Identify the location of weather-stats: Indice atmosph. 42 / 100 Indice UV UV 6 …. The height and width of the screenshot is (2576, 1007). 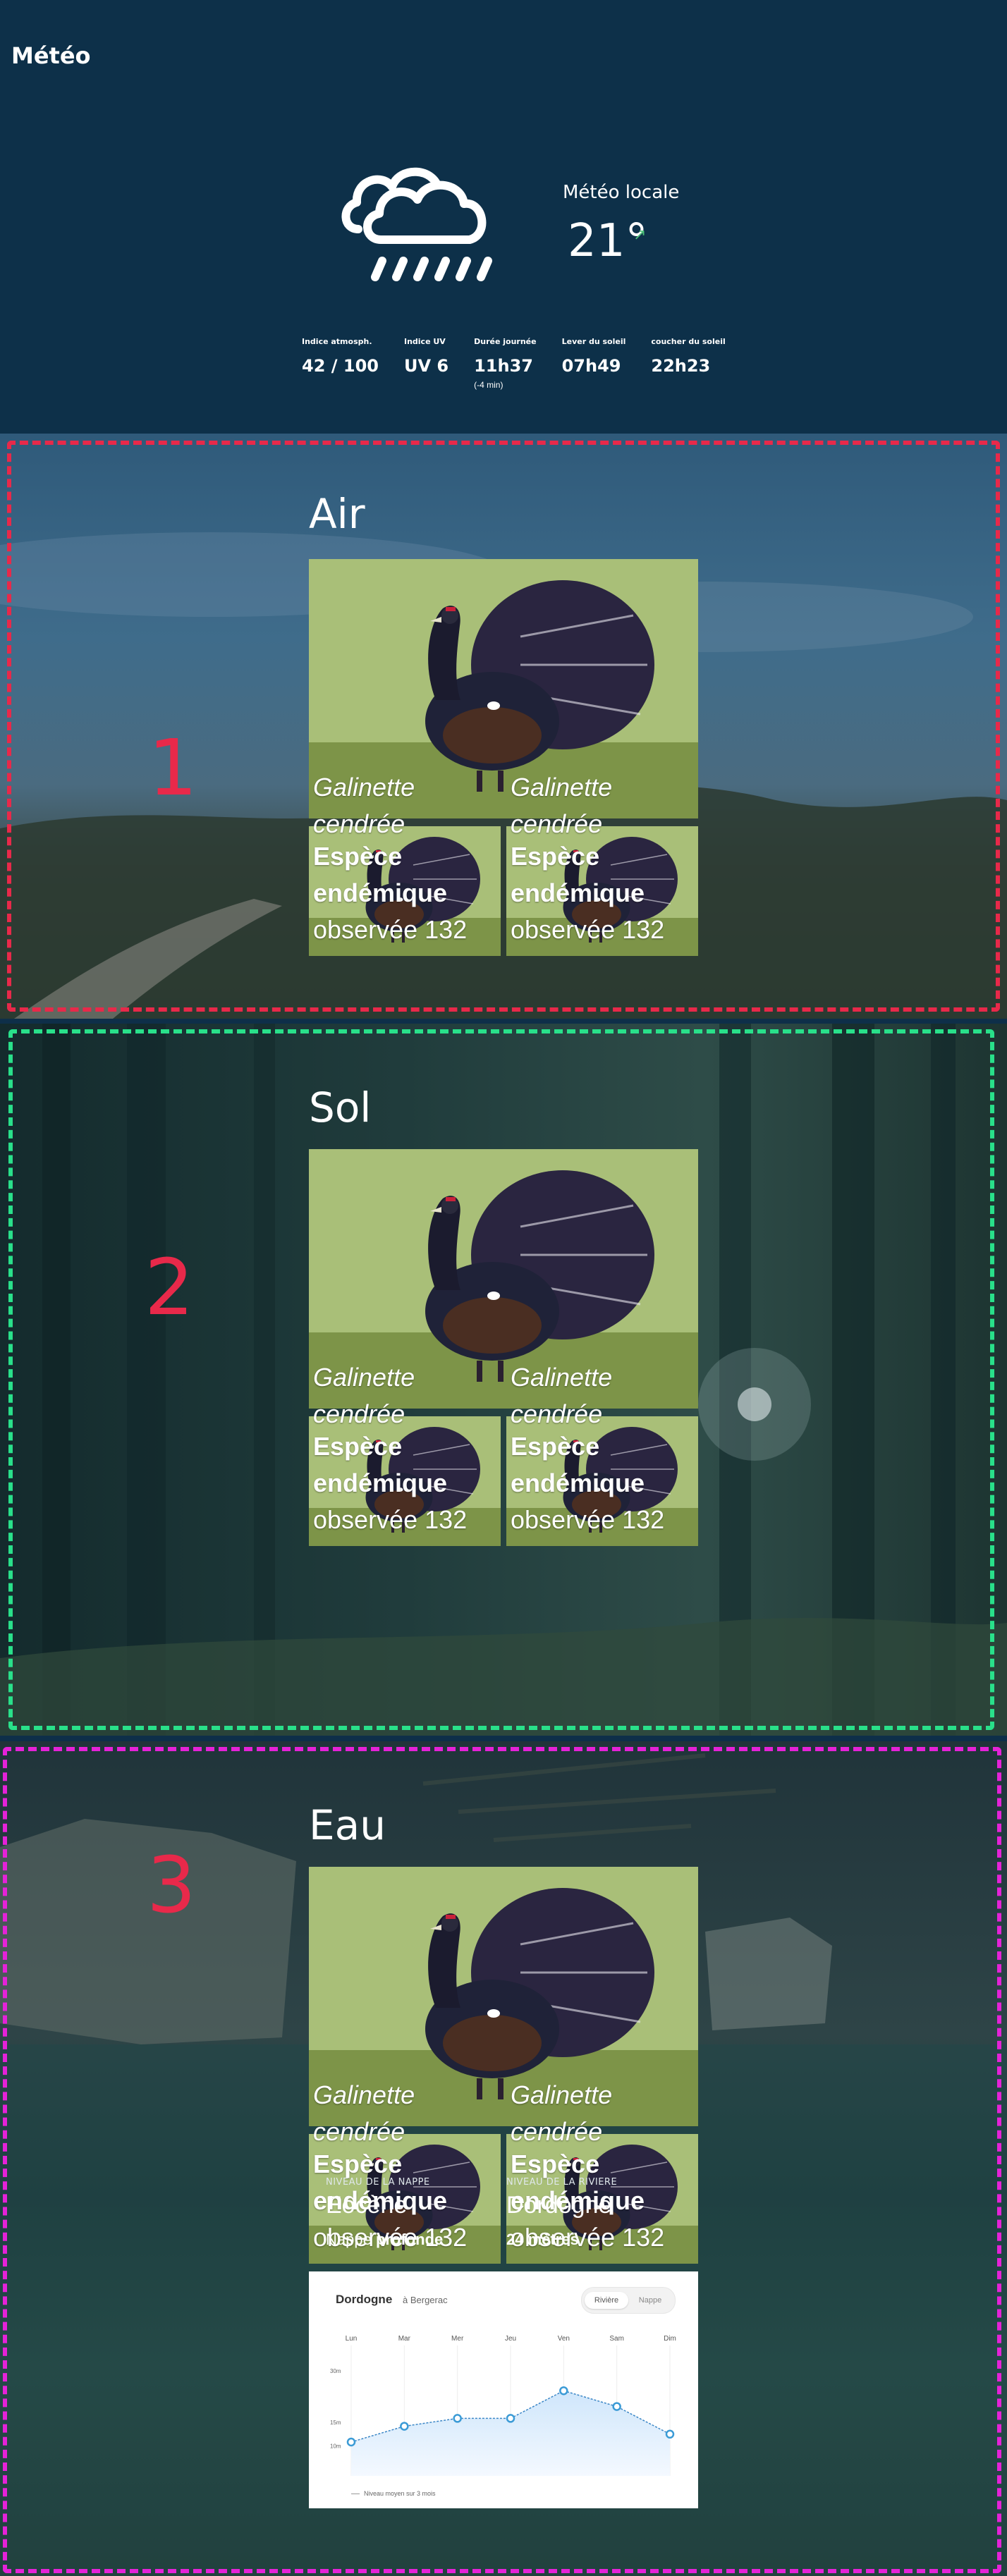
(526, 363).